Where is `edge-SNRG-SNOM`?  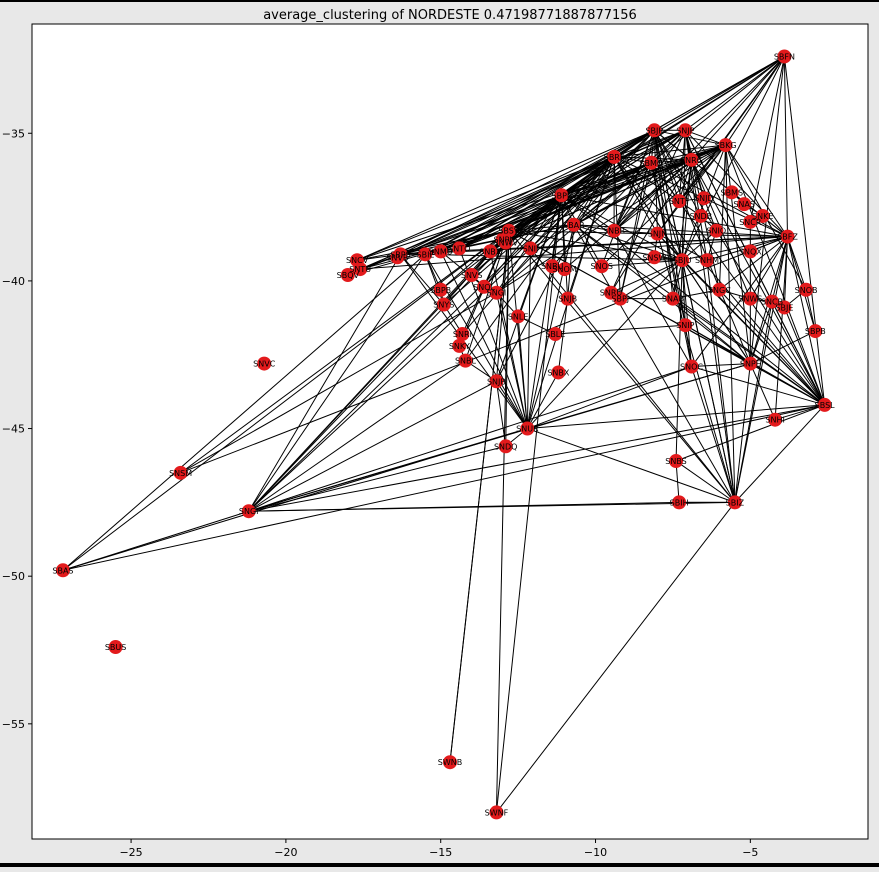 edge-SNRG-SNOM is located at coordinates (628, 214).